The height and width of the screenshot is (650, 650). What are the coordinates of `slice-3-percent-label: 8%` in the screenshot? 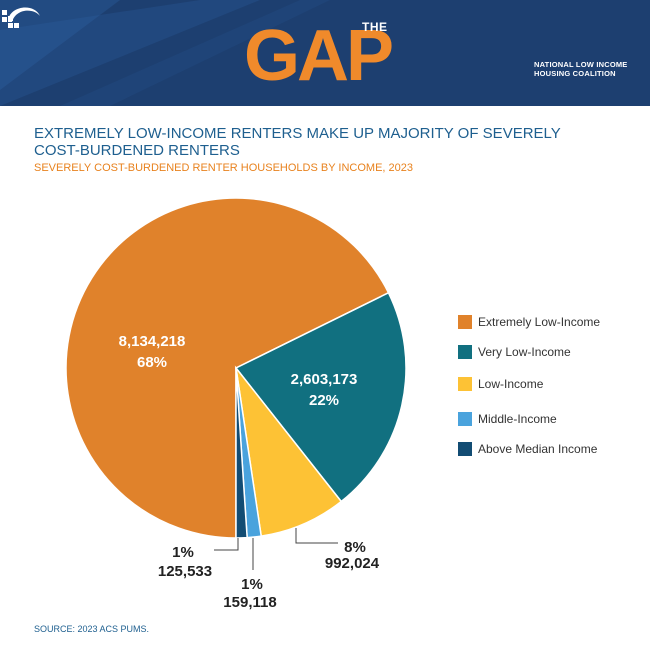 It's located at (355, 547).